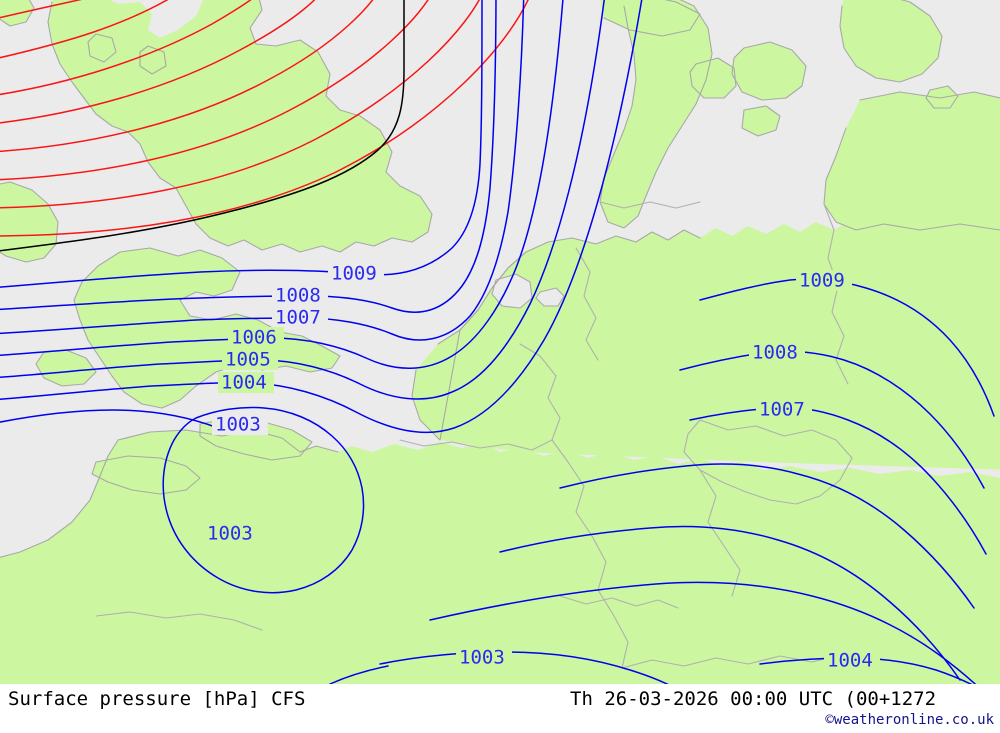 This screenshot has height=733, width=1000. I want to click on coast-france-atlantic, so click(169, 493).